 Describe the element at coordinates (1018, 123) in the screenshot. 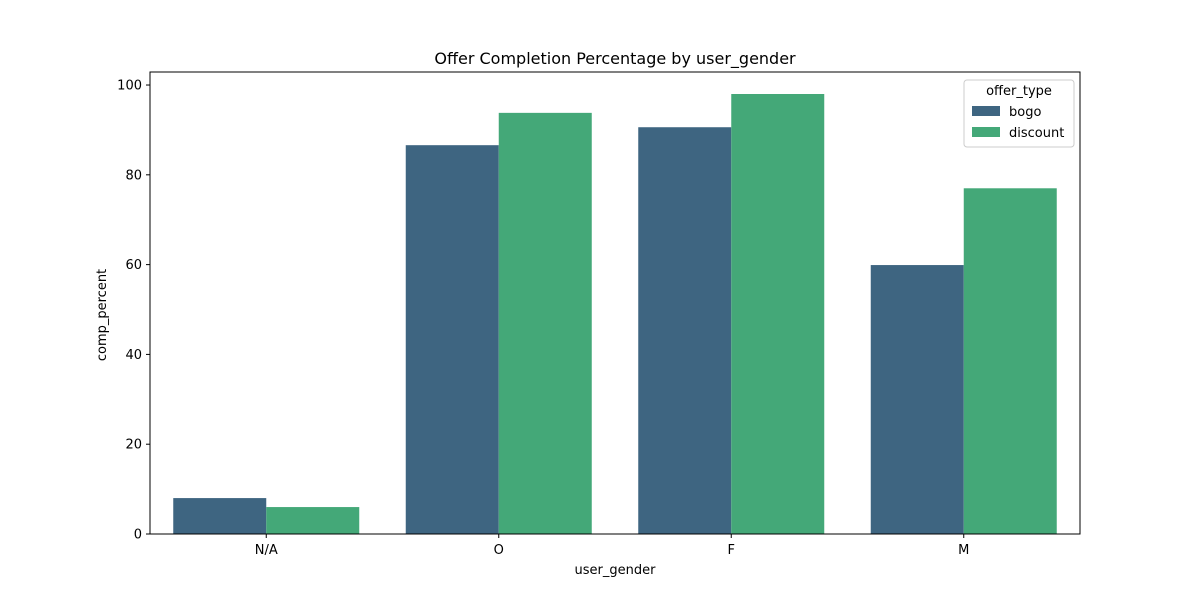

I see `legend-items: bogo discount` at that location.